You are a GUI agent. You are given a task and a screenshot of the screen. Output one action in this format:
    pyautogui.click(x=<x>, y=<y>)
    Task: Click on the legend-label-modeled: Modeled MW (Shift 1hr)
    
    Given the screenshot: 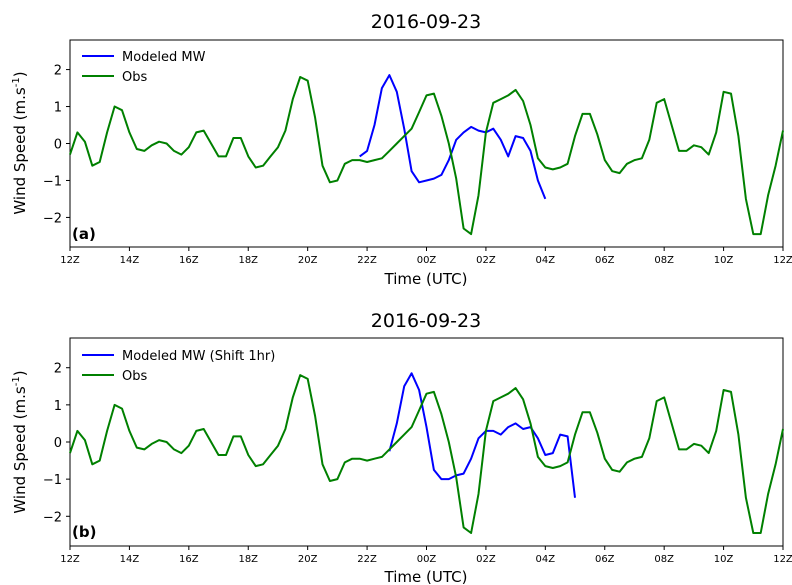 What is the action you would take?
    pyautogui.click(x=198, y=356)
    